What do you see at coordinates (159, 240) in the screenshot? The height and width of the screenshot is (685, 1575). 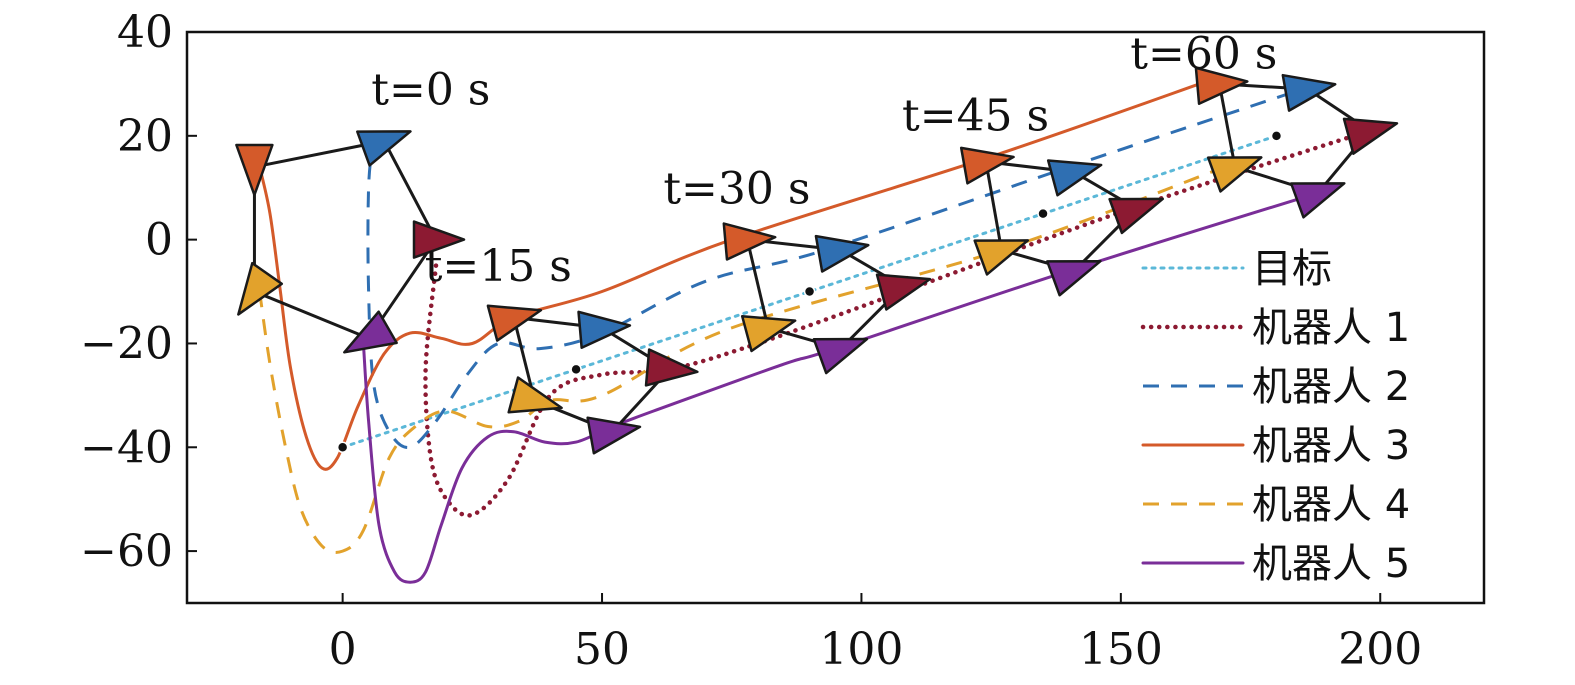 I see `y-tick-label: 0` at bounding box center [159, 240].